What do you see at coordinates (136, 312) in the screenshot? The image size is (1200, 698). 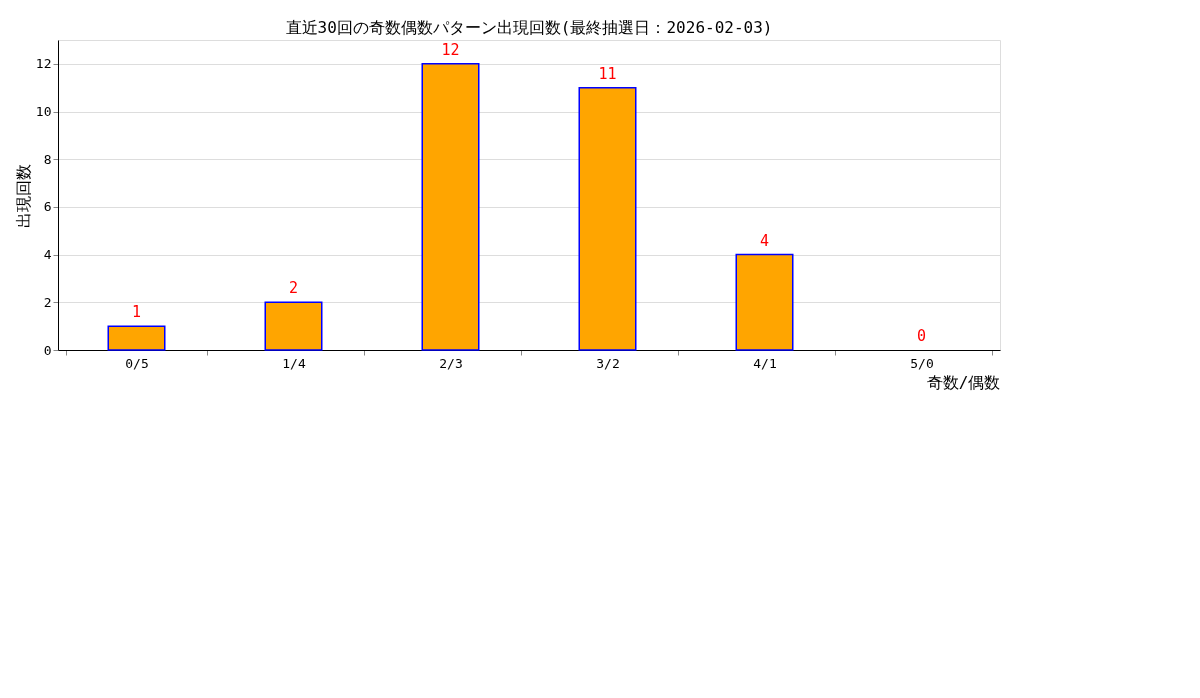 I see `data-label: 1` at bounding box center [136, 312].